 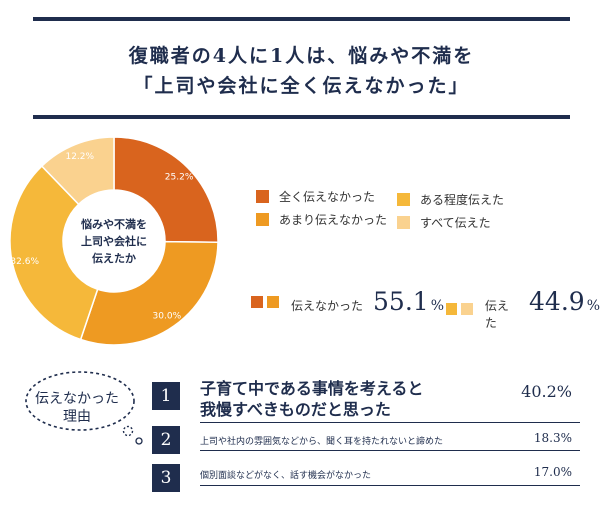 I want to click on center-label-line-3: 伝えたか, so click(x=114, y=258).